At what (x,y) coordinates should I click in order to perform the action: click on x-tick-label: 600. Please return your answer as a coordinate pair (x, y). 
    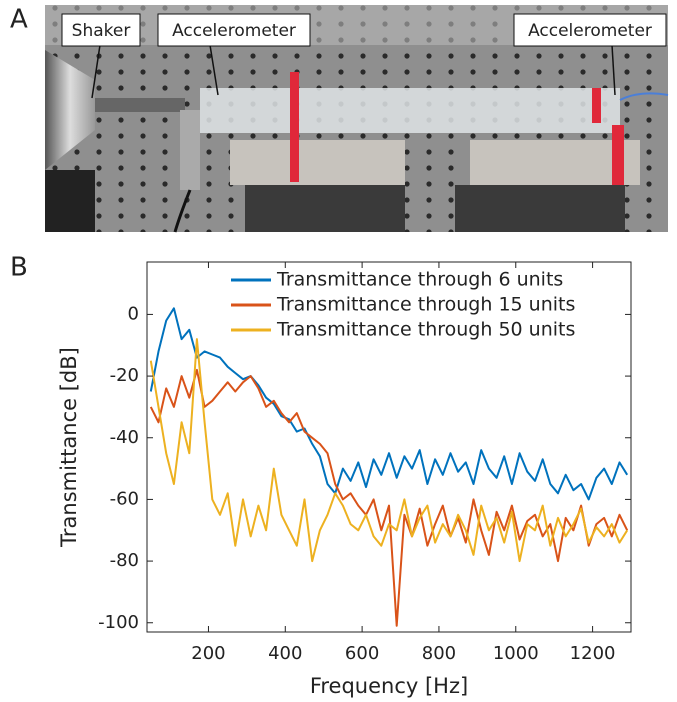
    Looking at the image, I should click on (362, 653).